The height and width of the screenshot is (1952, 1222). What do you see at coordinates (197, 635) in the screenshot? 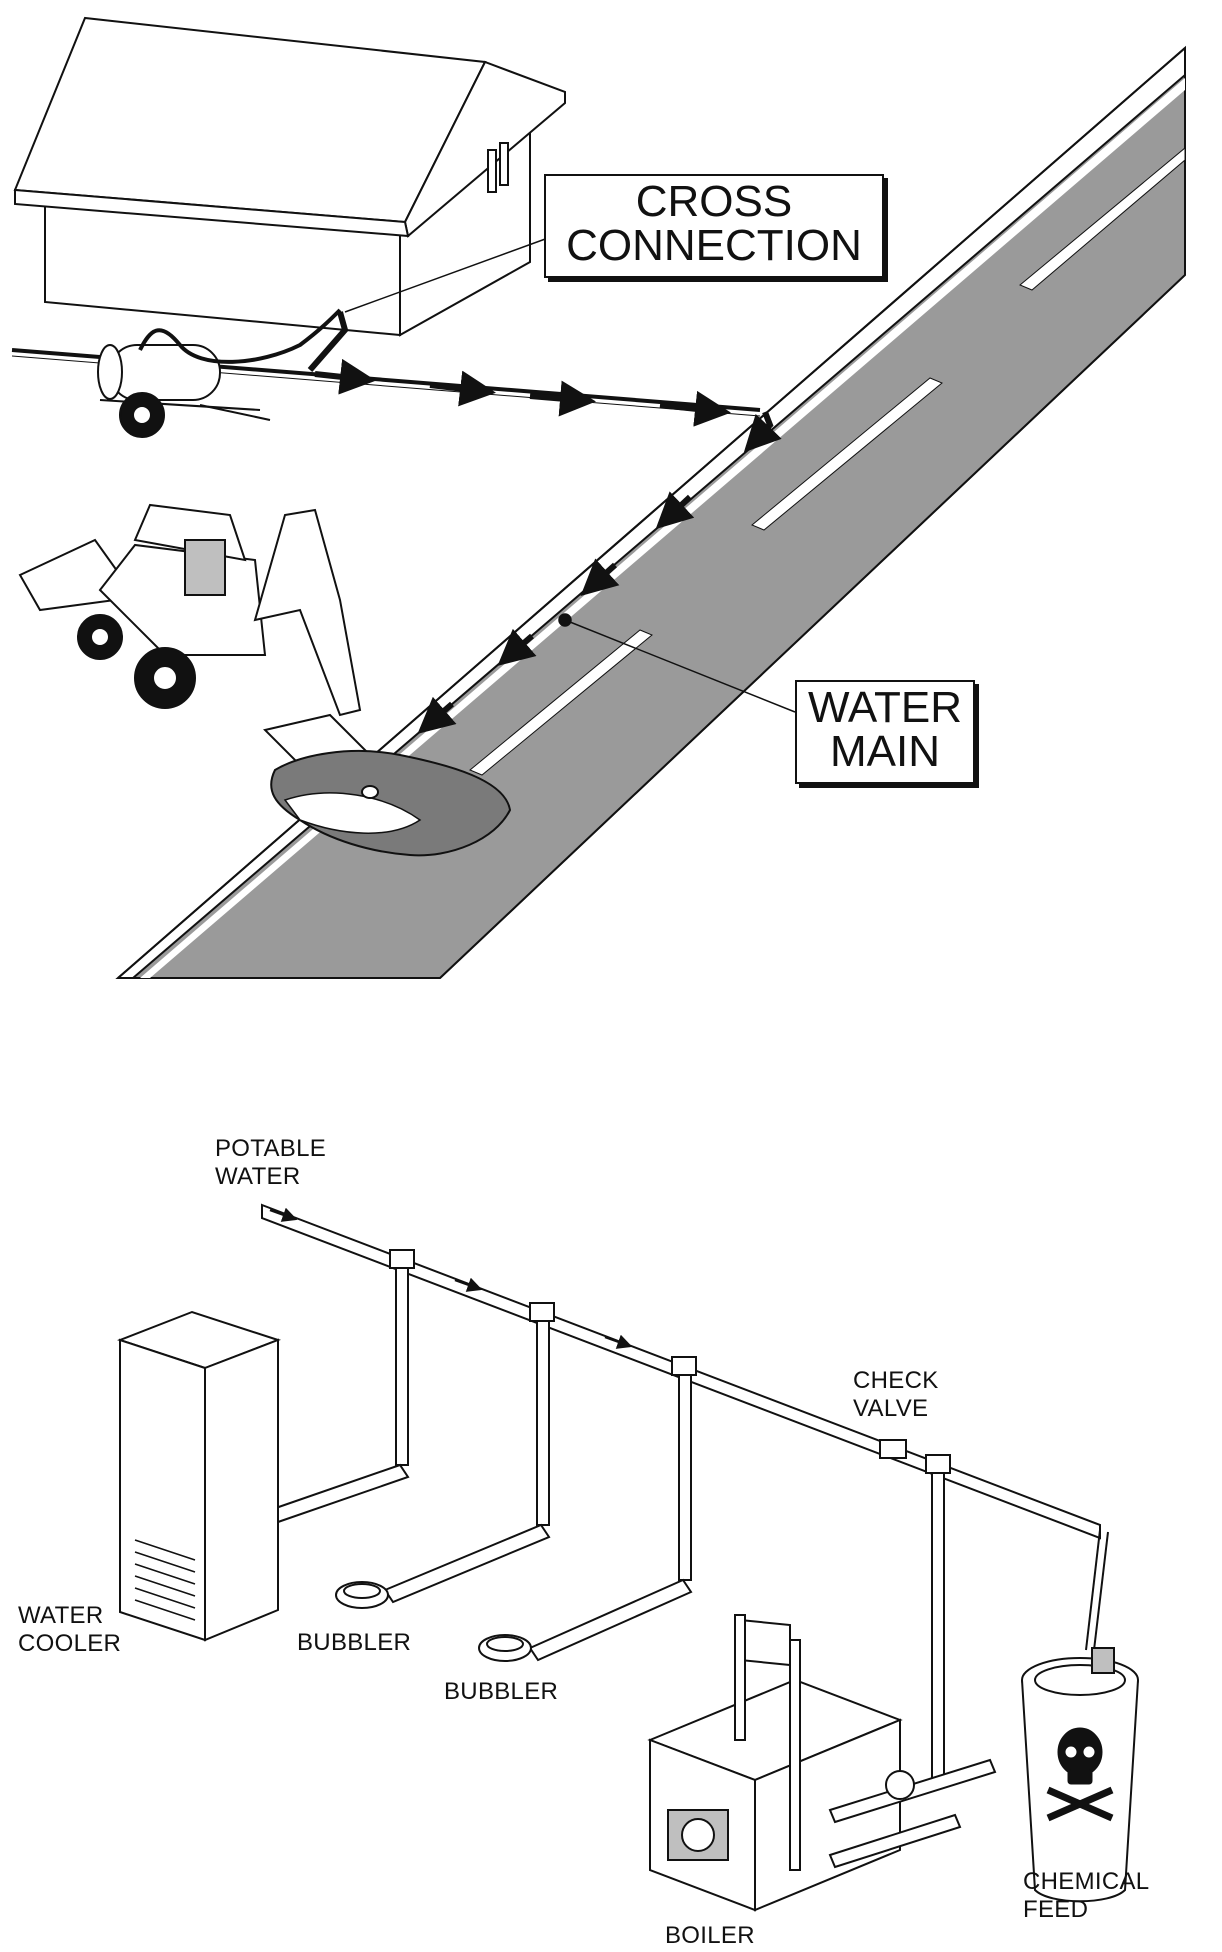
I see `backhoe` at bounding box center [197, 635].